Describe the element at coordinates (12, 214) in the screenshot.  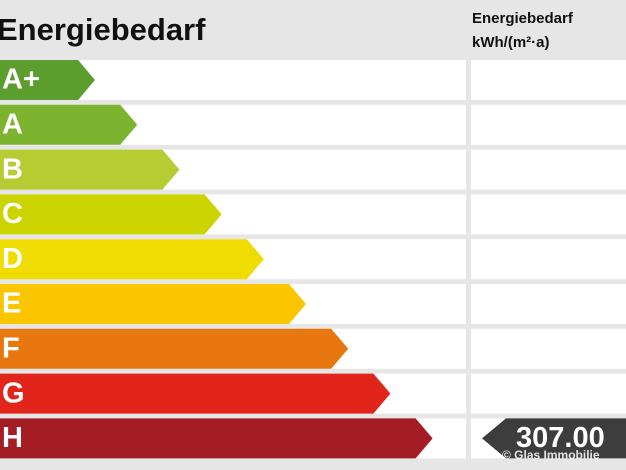
I see `class-label: C` at that location.